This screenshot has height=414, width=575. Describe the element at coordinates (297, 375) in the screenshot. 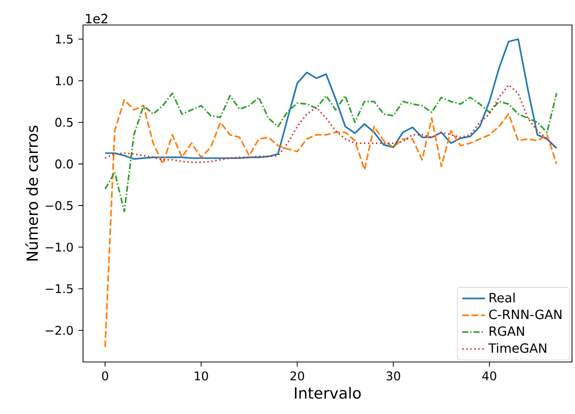

I see `x-tick-label: 20` at that location.